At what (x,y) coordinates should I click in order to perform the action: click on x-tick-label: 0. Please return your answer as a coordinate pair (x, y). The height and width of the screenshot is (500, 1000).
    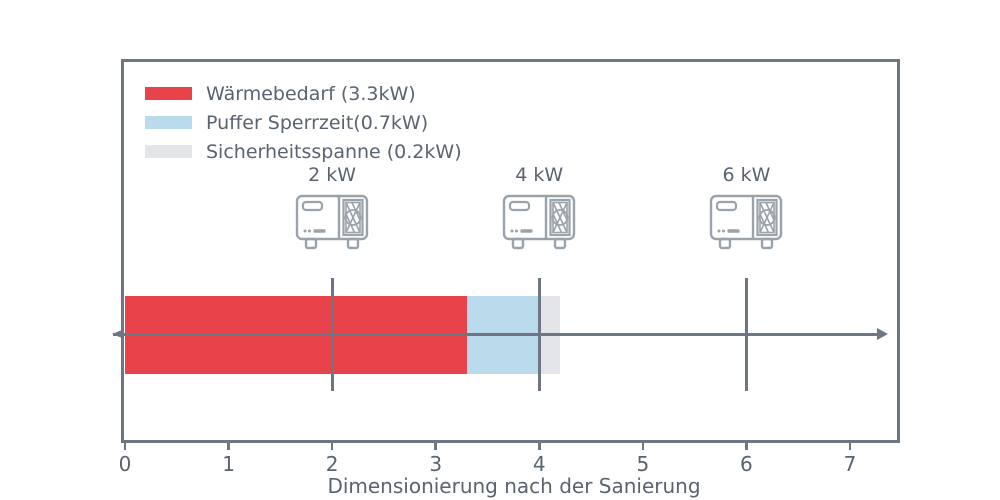
    Looking at the image, I should click on (125, 464).